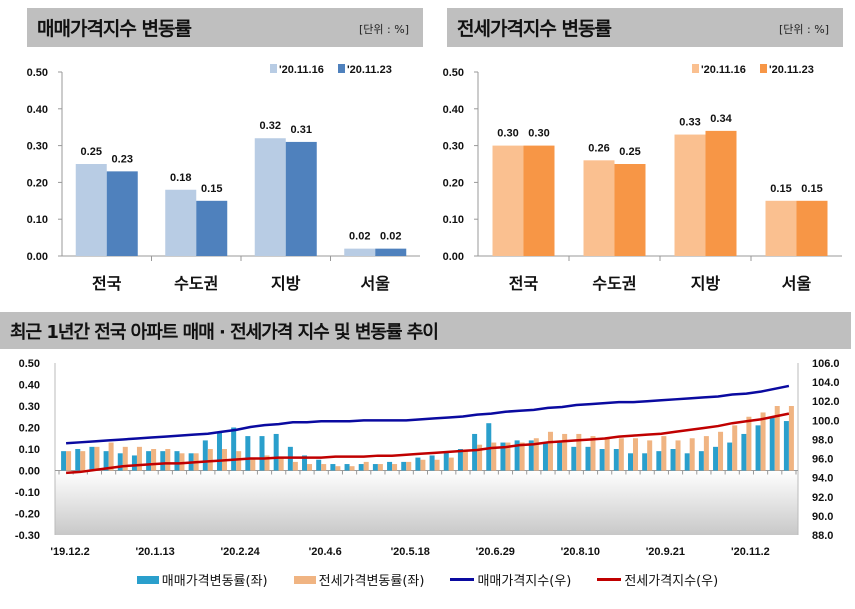  I want to click on legend-label: 매매가격변동률(좌), so click(214, 581).